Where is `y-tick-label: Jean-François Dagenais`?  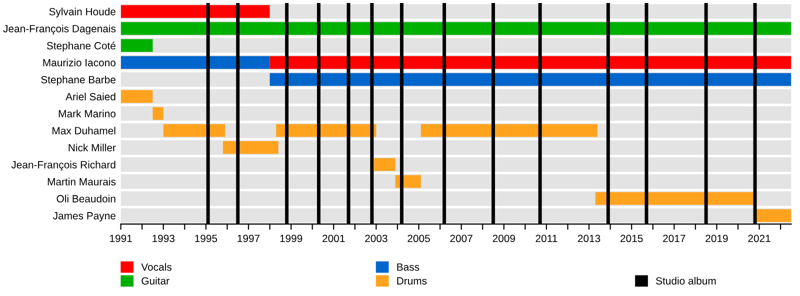
y-tick-label: Jean-François Dagenais is located at coordinates (59, 29).